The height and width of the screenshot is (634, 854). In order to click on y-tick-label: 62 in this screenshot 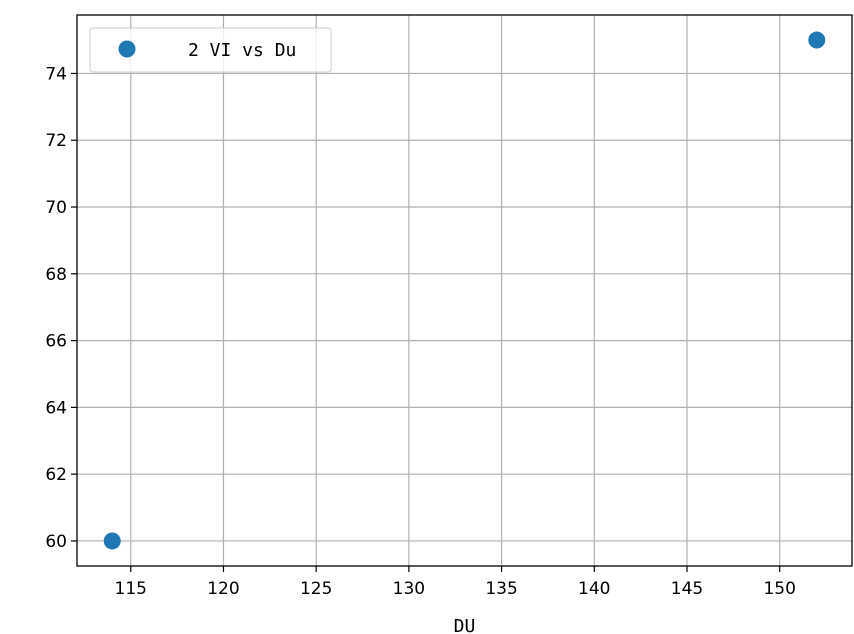, I will do `click(56, 475)`.